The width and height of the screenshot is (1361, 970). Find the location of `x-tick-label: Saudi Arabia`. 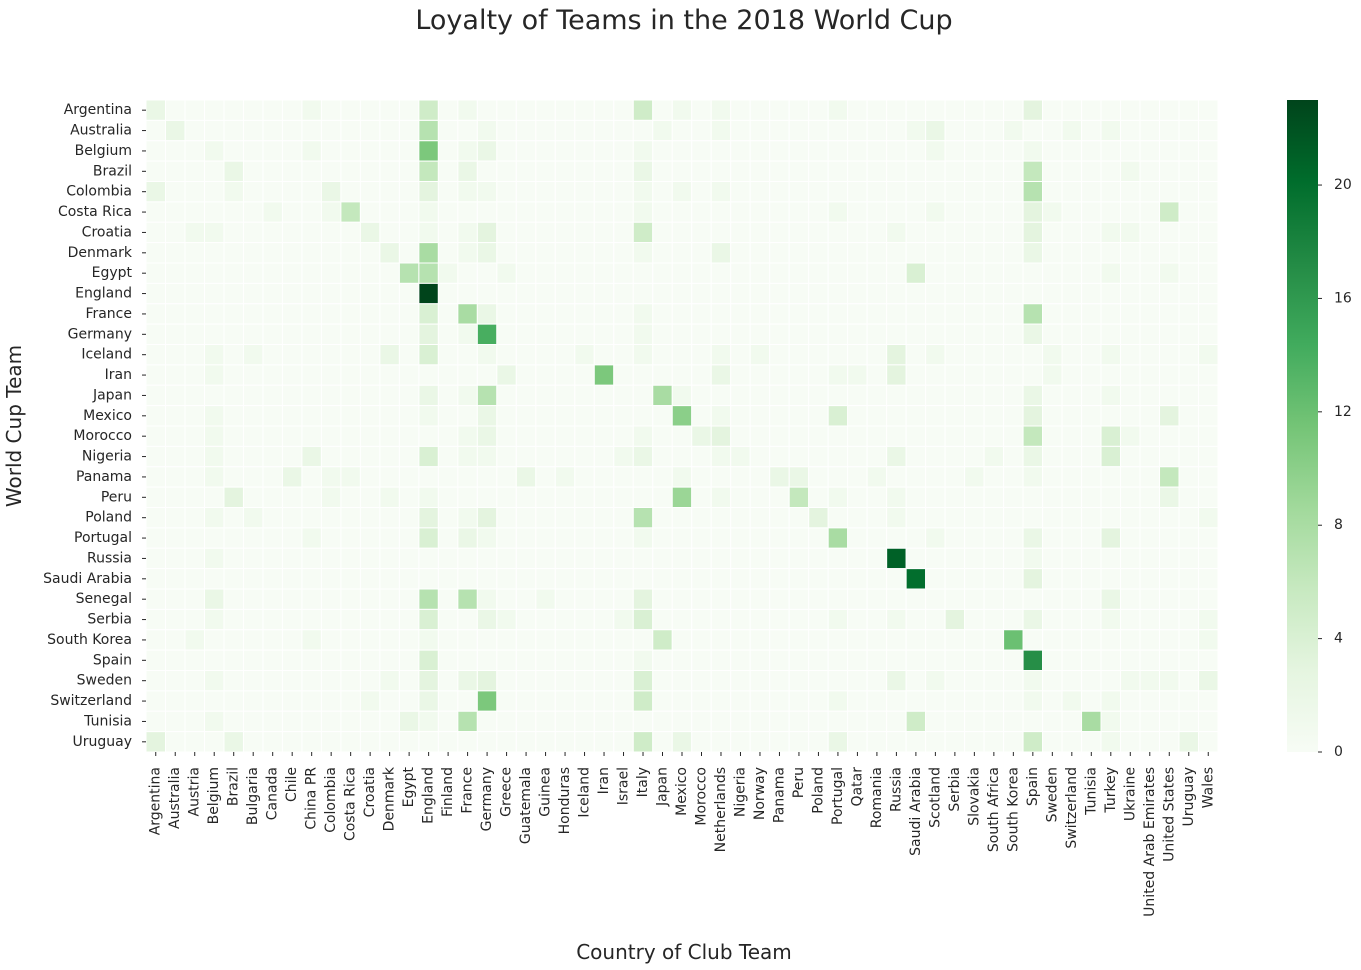

x-tick-label: Saudi Arabia is located at coordinates (916, 811).